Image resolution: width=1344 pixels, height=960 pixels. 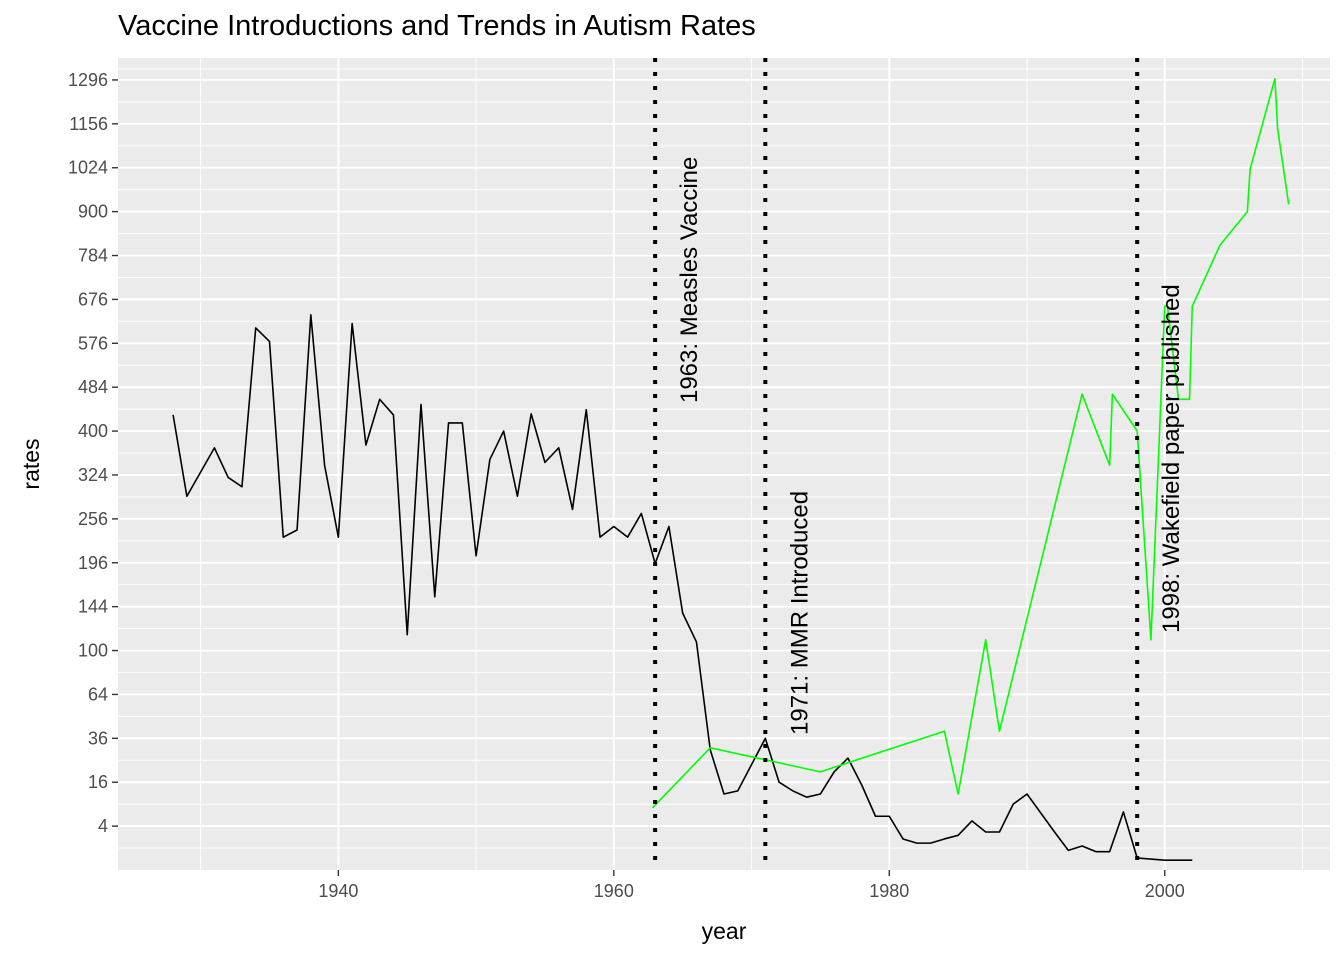 What do you see at coordinates (724, 931) in the screenshot?
I see `x-axis-title: year` at bounding box center [724, 931].